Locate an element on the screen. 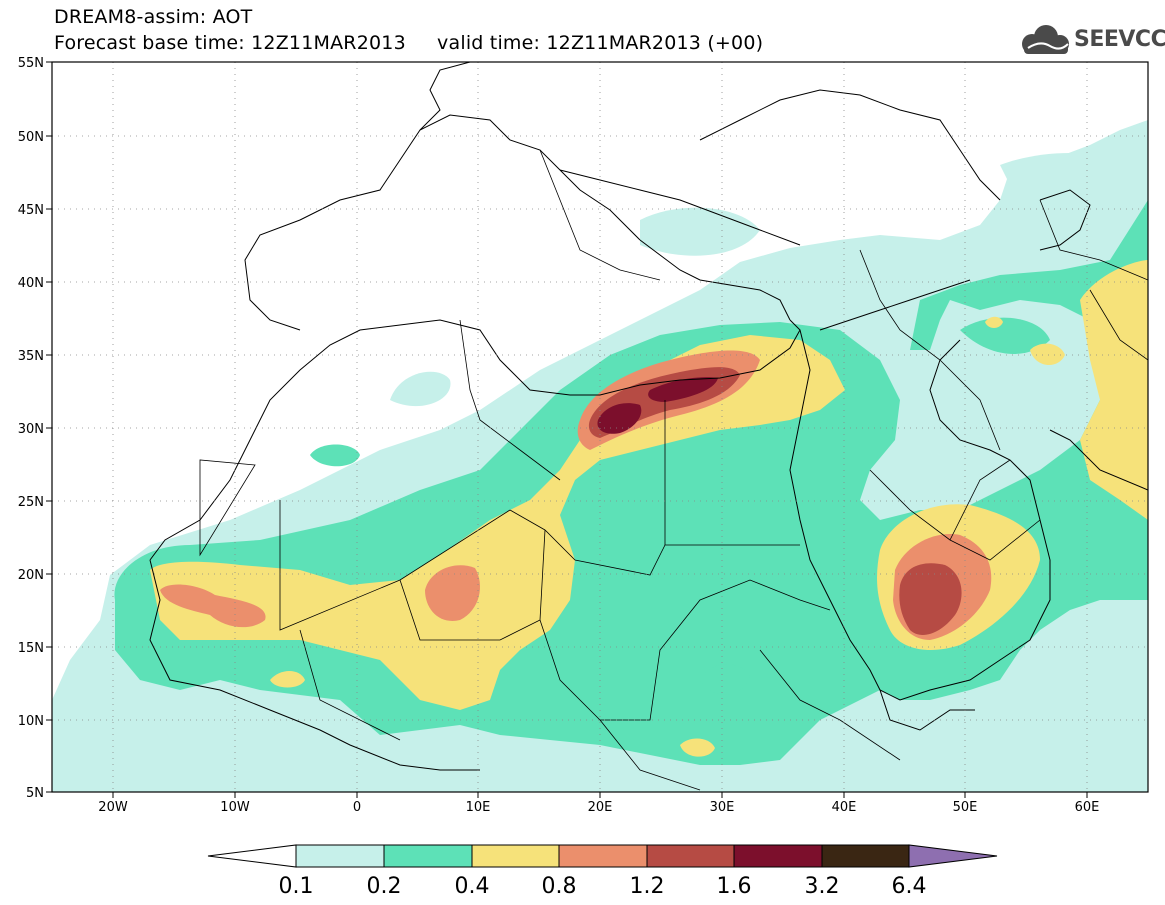 The height and width of the screenshot is (905, 1165). colorbar-label: 0.1 is located at coordinates (296, 886).